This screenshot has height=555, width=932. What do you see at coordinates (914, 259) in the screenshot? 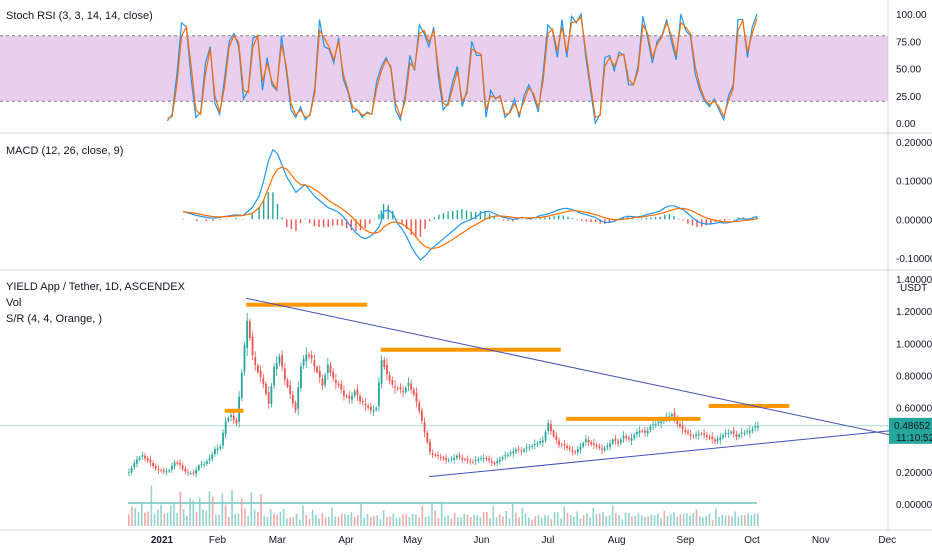
I see `macd-y-tick: -0.10000` at bounding box center [914, 259].